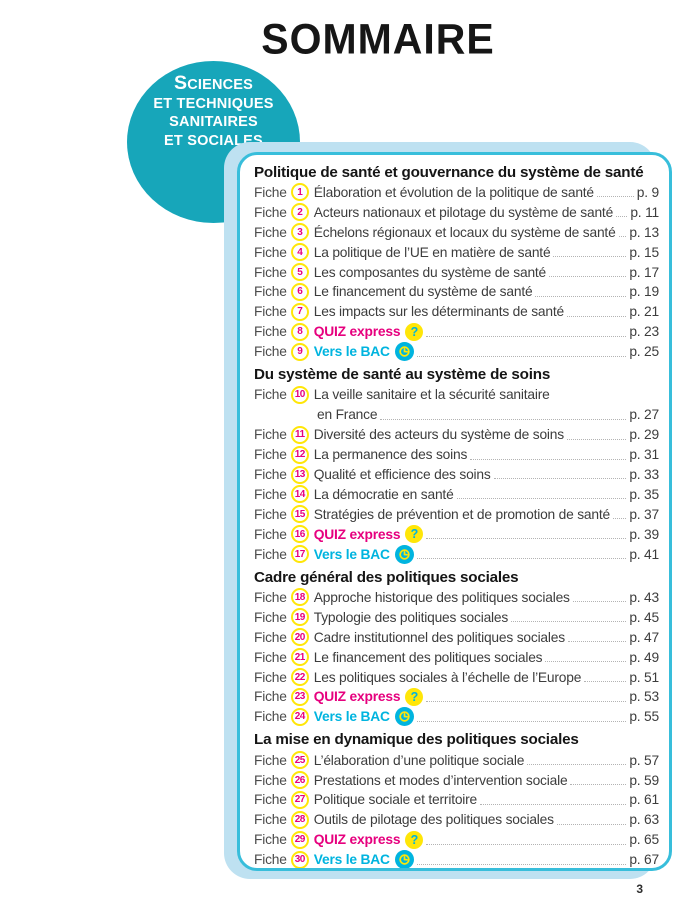  What do you see at coordinates (644, 292) in the screenshot?
I see `fiche-page-number: p. 19` at bounding box center [644, 292].